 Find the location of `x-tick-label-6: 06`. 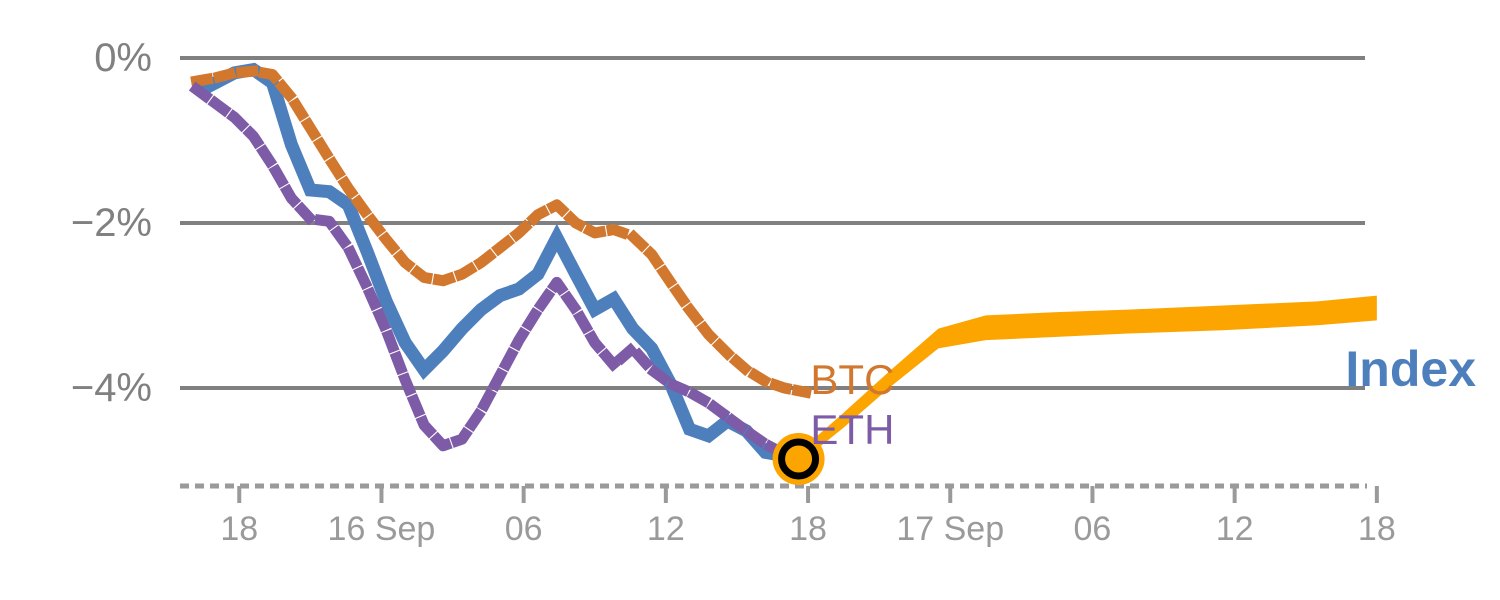

x-tick-label-6: 06 is located at coordinates (1092, 529).